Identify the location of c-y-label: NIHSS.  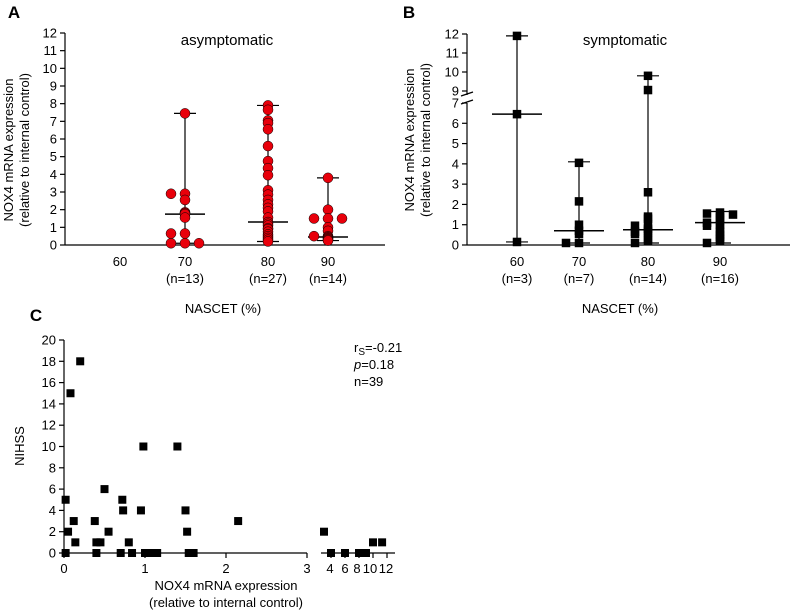
(19, 446).